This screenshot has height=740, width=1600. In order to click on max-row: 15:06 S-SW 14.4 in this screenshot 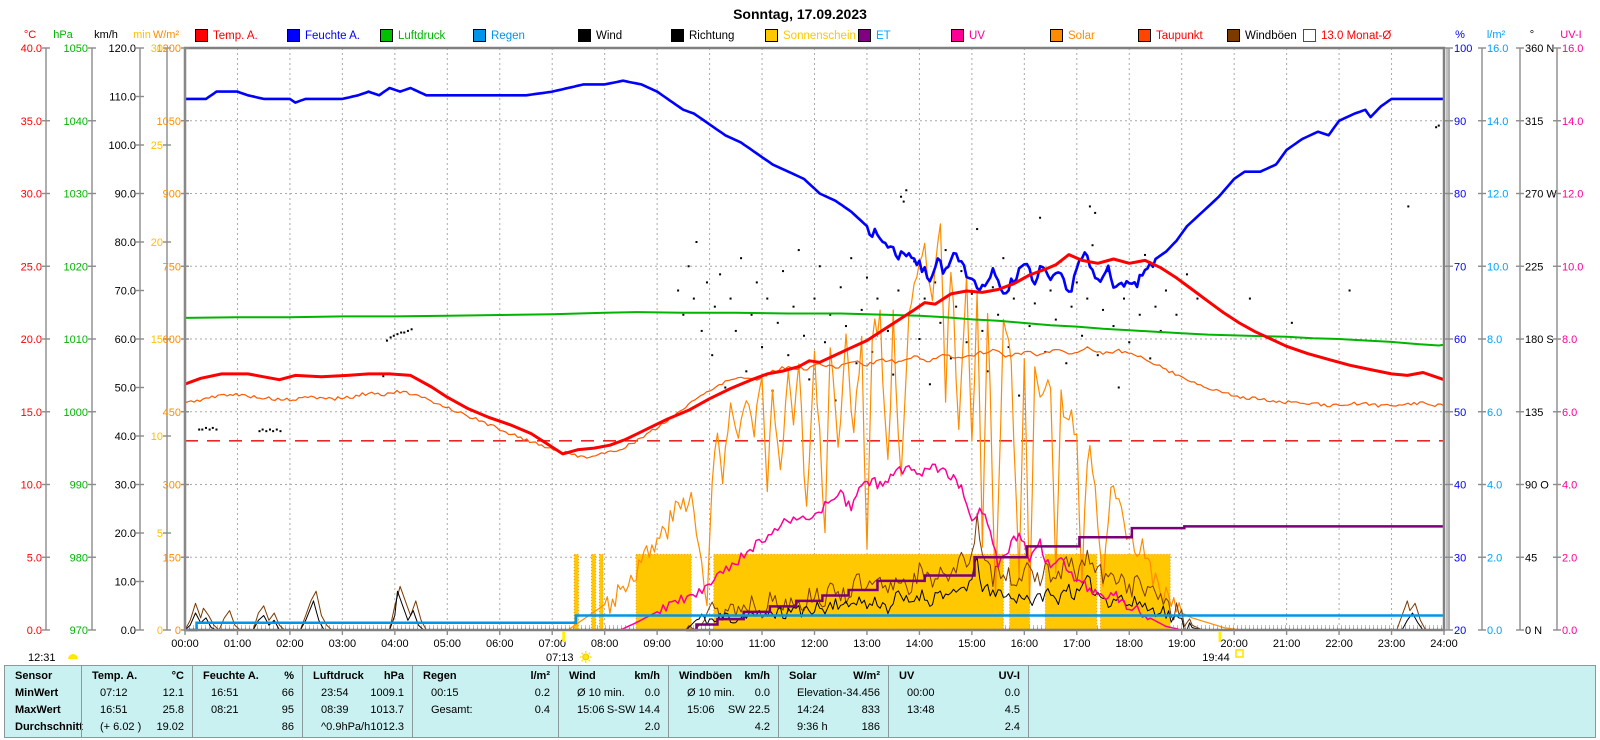, I will do `click(613, 710)`.